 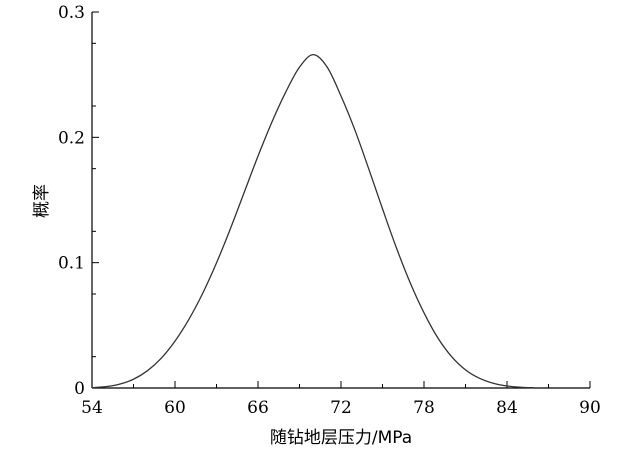 I want to click on y-tick-label: 0, so click(x=79, y=389).